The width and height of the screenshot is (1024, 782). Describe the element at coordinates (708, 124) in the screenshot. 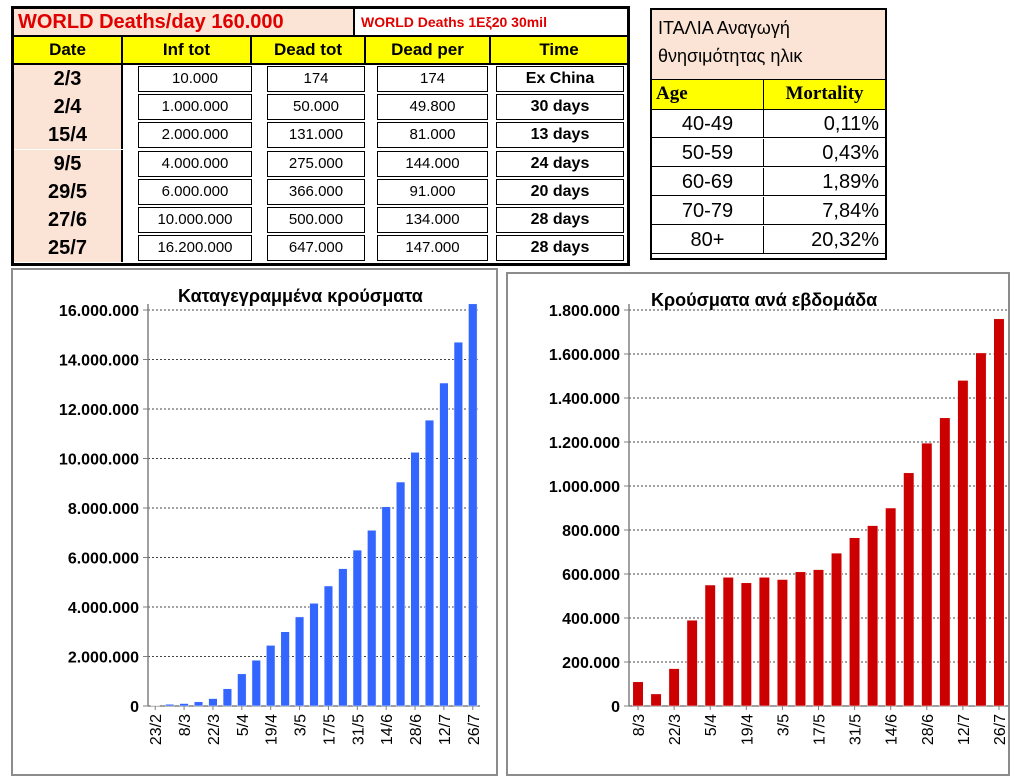

I see `cell-age: 40-49` at that location.